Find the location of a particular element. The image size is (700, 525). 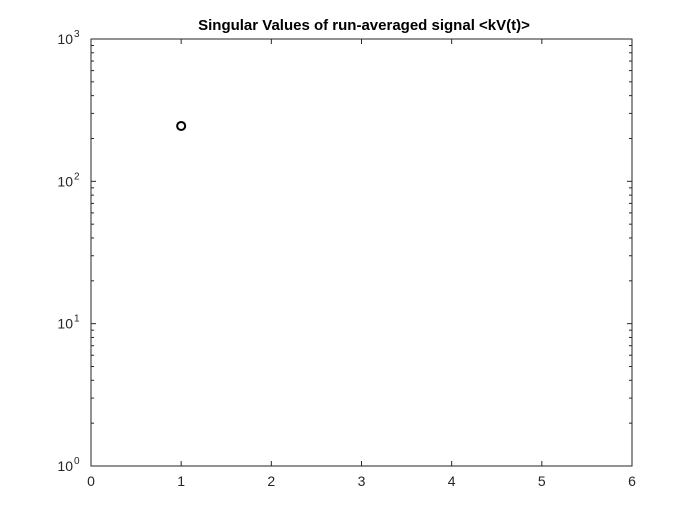

data-point is located at coordinates (181, 125).